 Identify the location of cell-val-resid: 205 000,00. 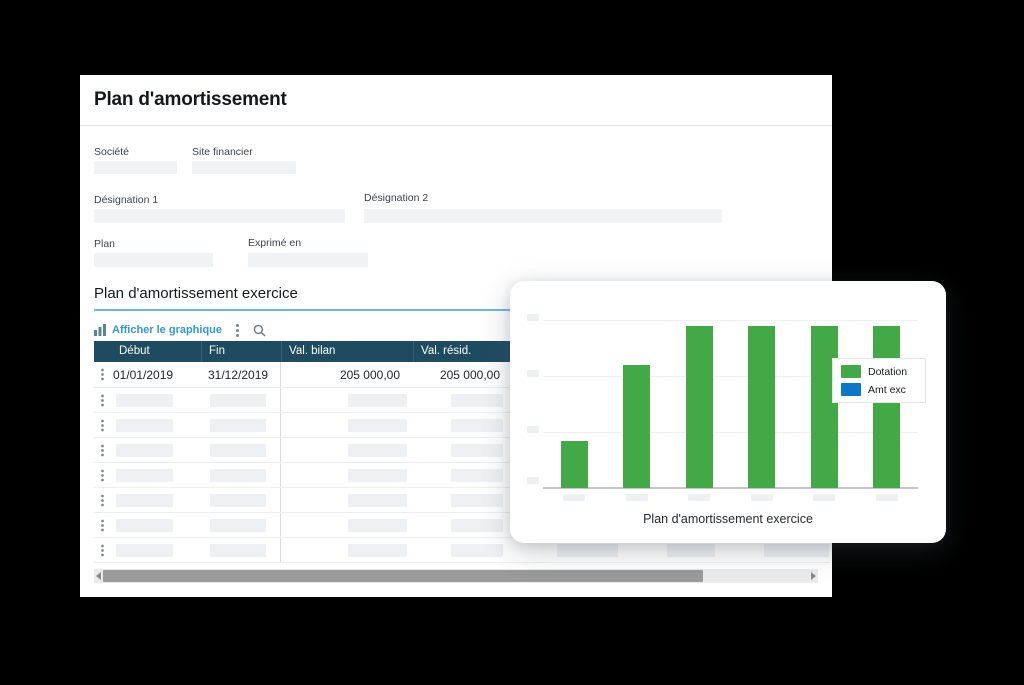
(469, 374).